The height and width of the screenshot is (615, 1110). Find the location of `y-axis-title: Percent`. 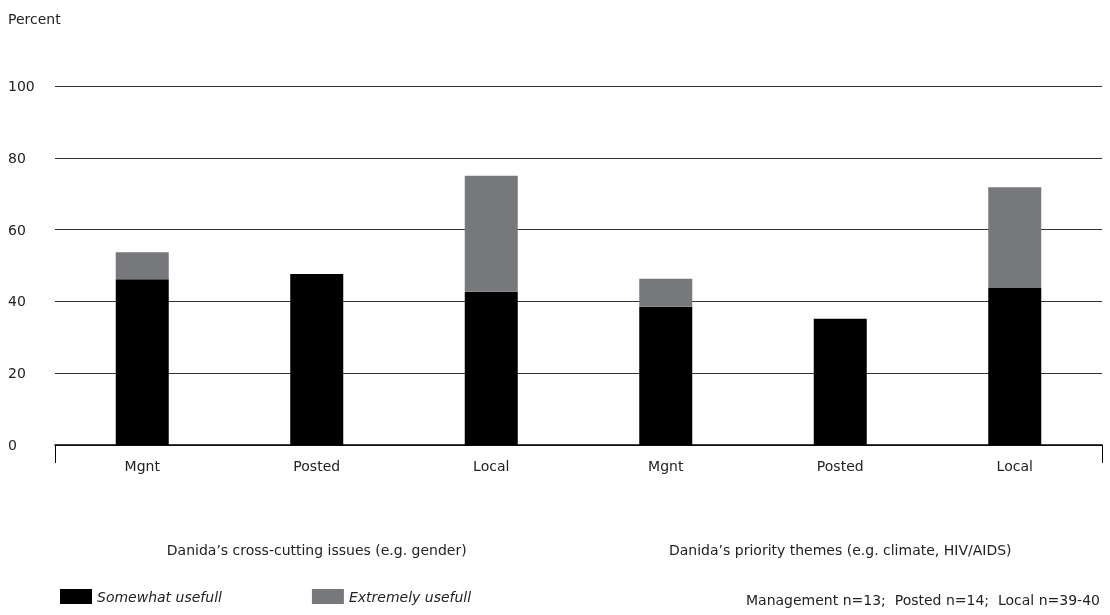

y-axis-title: Percent is located at coordinates (35, 19).